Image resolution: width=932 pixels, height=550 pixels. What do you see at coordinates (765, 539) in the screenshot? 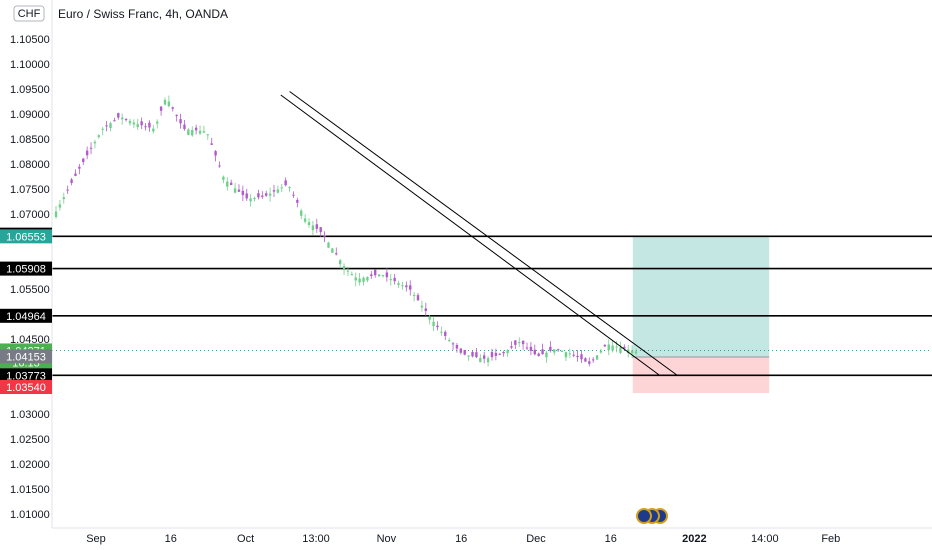
I see `time-tick-label: 14:00` at bounding box center [765, 539].